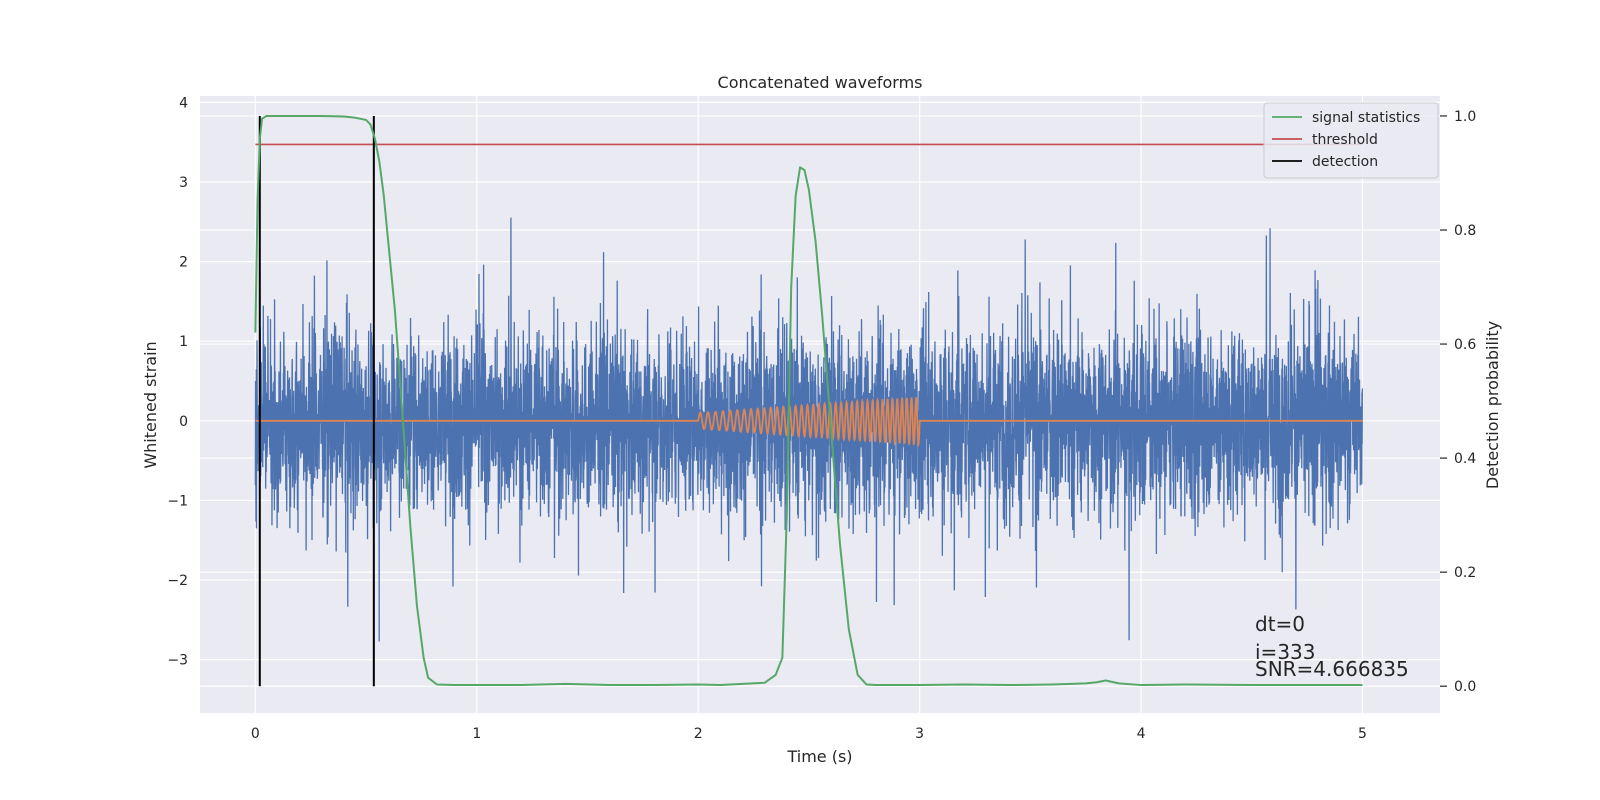 Image resolution: width=1600 pixels, height=800 pixels. I want to click on y2-tick-labels: 0.0 0.2 0.4 0.6 0.8 1.0, so click(1458, 402).